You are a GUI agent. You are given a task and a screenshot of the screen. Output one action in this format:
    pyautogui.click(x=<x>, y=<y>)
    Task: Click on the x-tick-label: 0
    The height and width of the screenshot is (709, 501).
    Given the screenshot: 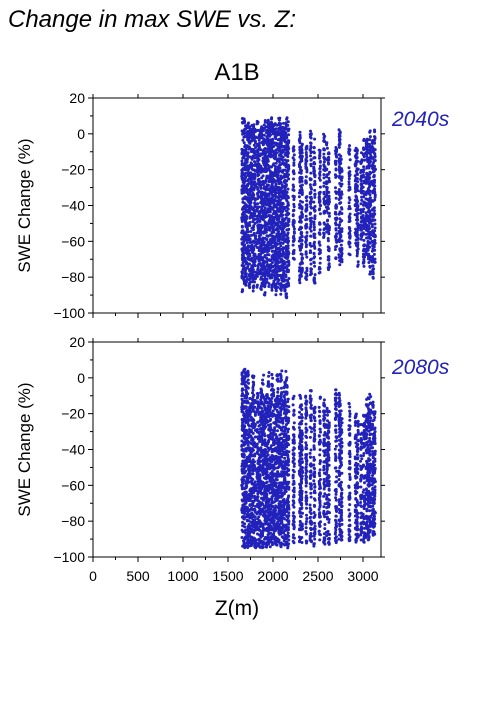 What is the action you would take?
    pyautogui.click(x=93, y=576)
    